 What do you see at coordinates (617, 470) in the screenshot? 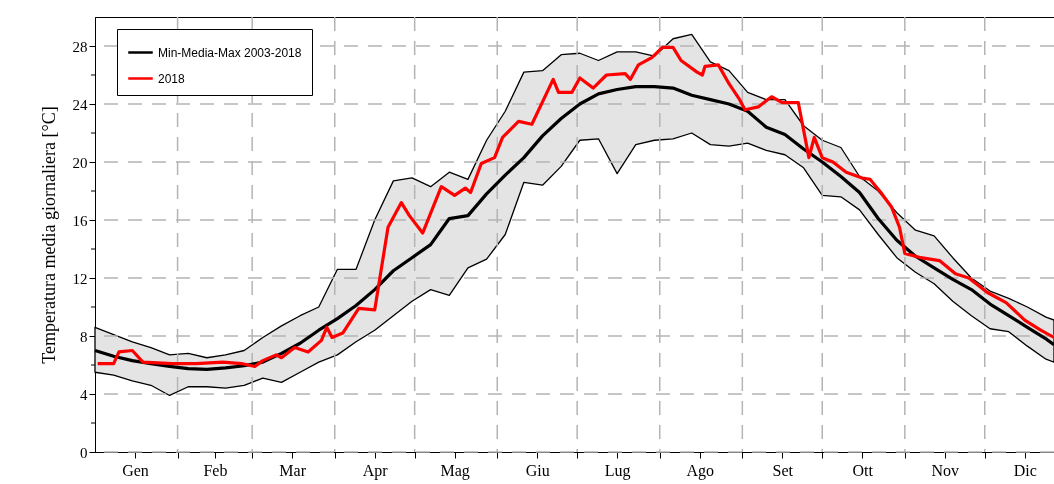
I see `x-tick-label: Lug` at bounding box center [617, 470].